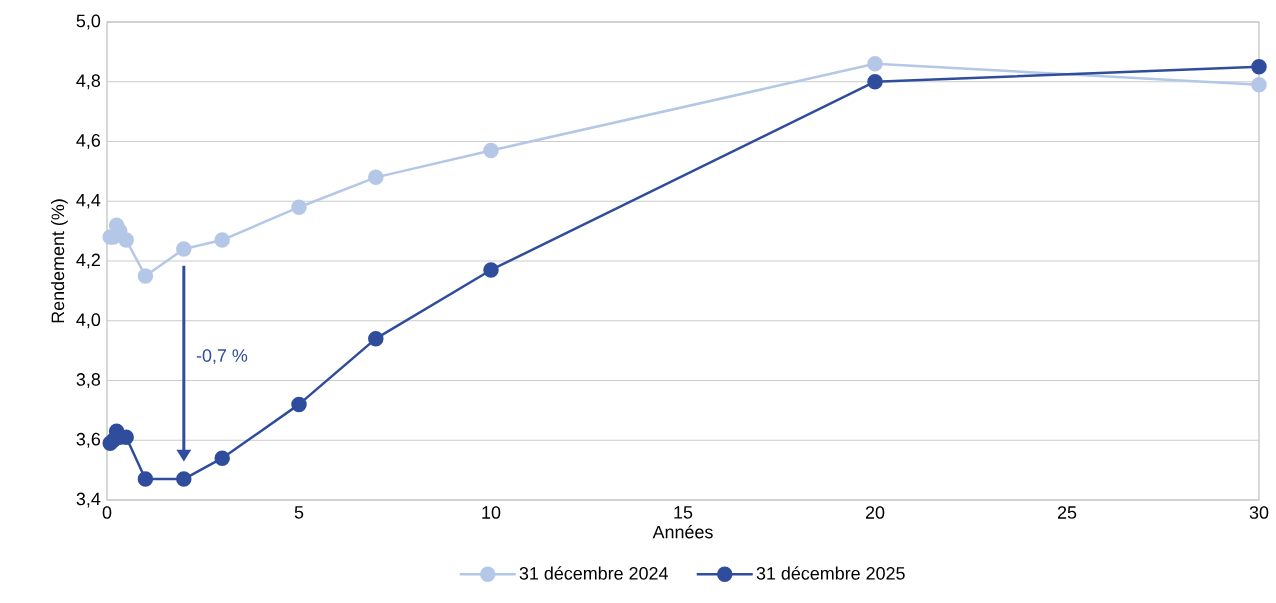  What do you see at coordinates (107, 512) in the screenshot?
I see `x-tick-label: 0` at bounding box center [107, 512].